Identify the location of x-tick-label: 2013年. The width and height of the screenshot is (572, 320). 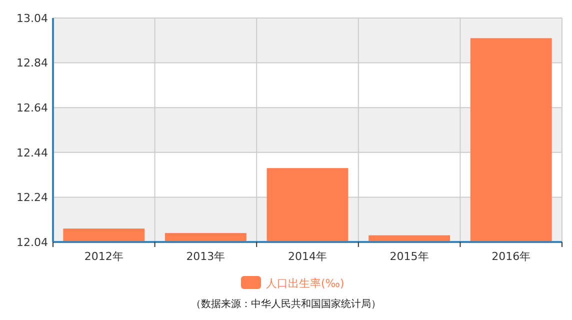
(206, 256).